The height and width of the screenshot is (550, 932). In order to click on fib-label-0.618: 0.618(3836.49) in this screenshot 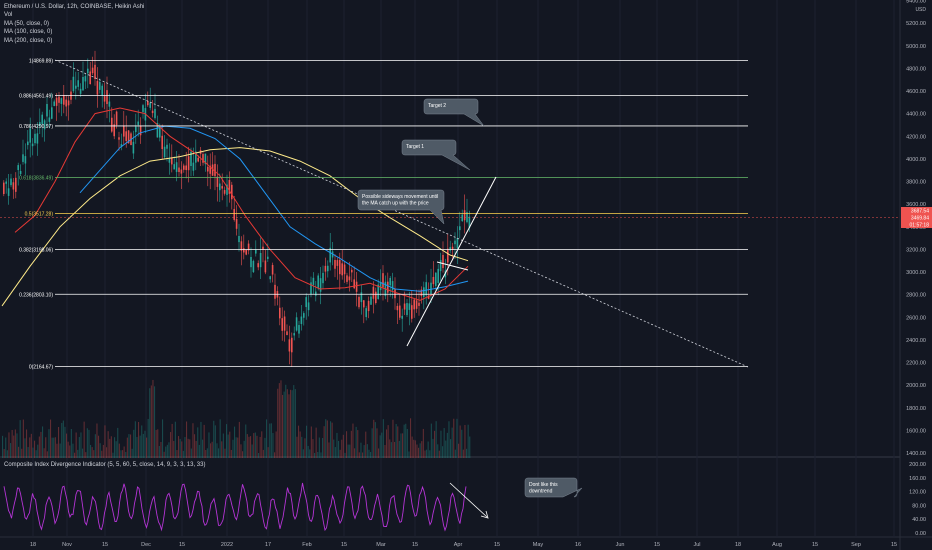, I will do `click(36, 178)`.